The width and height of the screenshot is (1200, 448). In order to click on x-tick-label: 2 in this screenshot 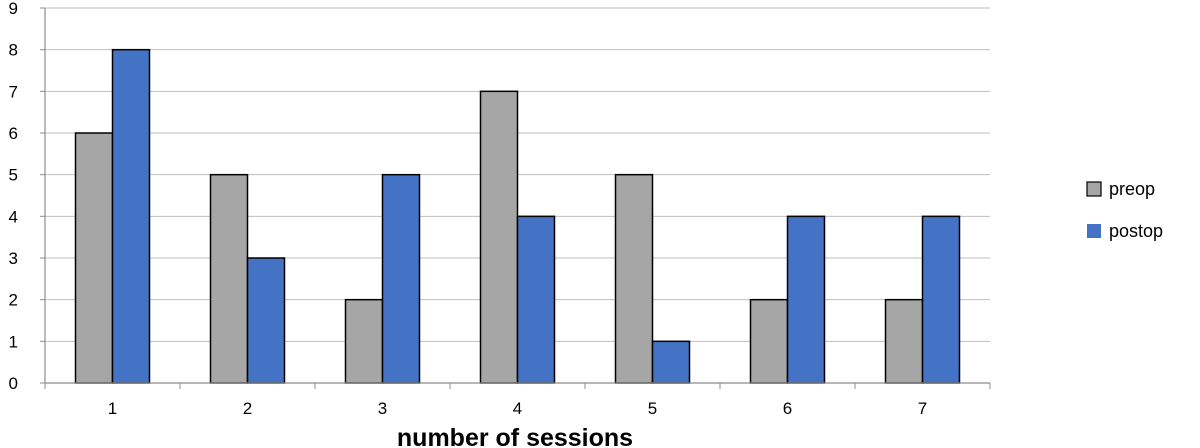, I will do `click(247, 408)`.